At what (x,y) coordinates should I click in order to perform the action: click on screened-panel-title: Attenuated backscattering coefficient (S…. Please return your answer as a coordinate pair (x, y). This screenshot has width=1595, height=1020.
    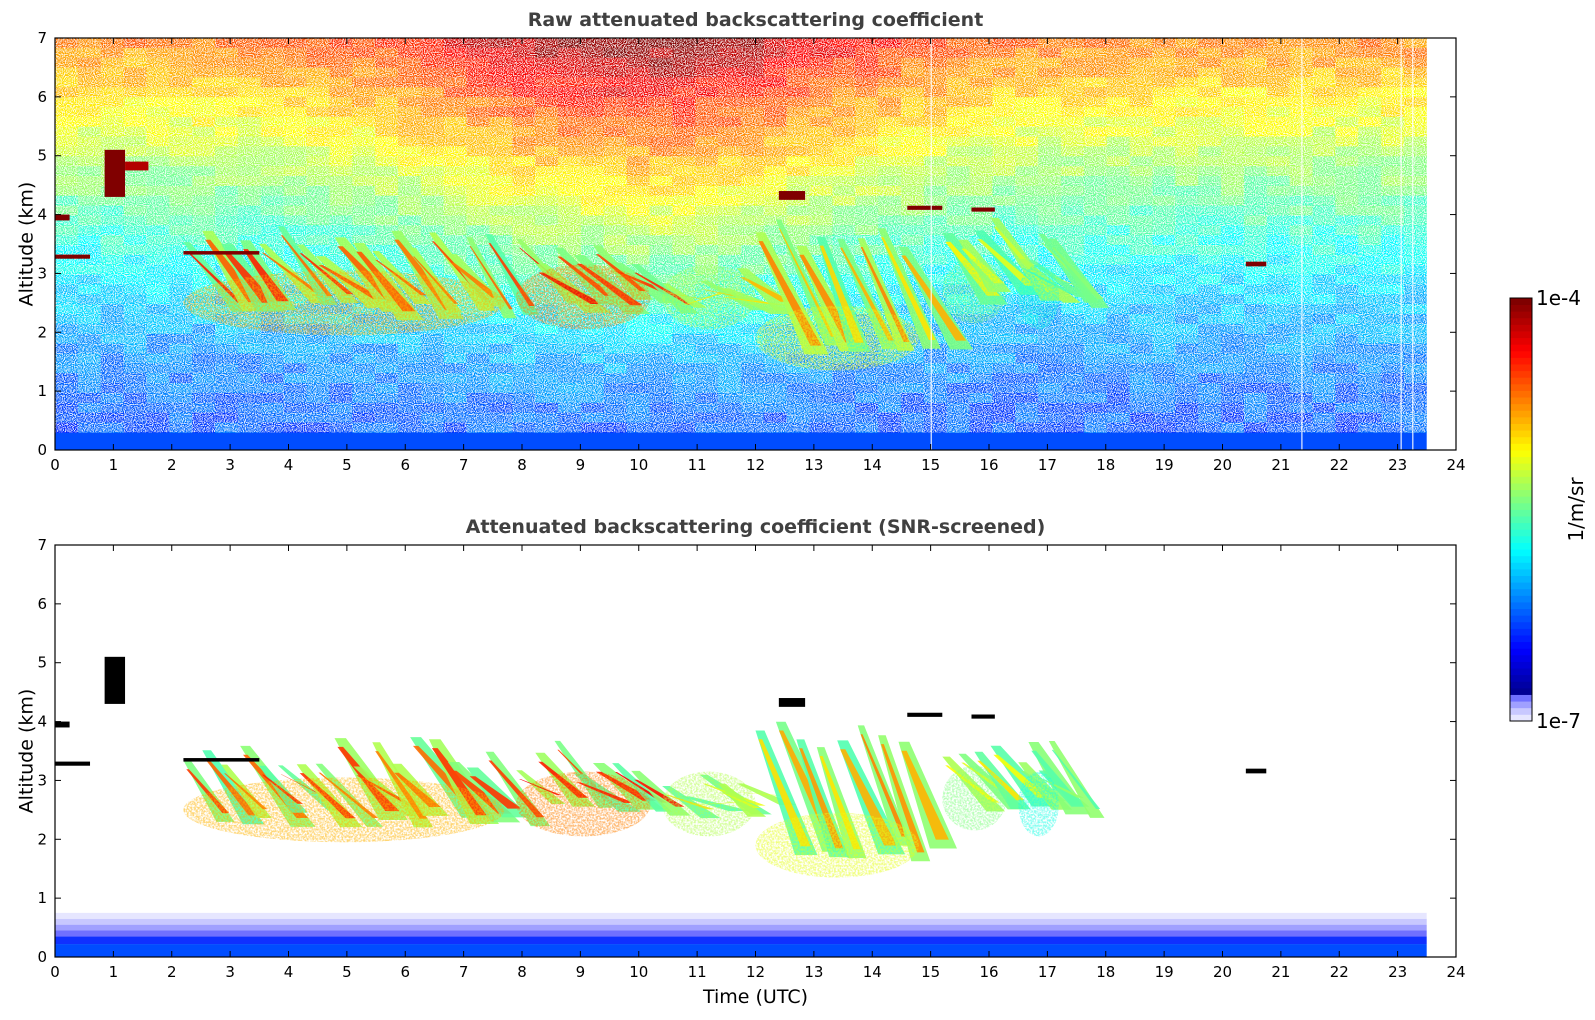
    Looking at the image, I should click on (756, 527).